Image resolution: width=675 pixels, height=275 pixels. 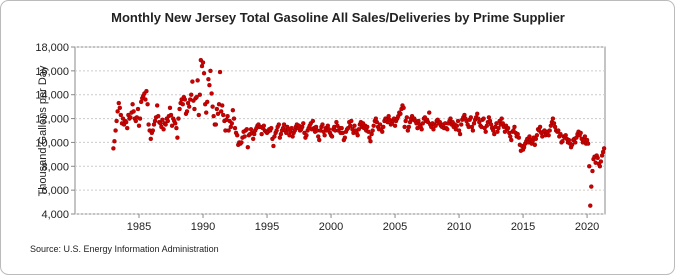 What do you see at coordinates (587, 227) in the screenshot?
I see `x-tick-label: 2020` at bounding box center [587, 227].